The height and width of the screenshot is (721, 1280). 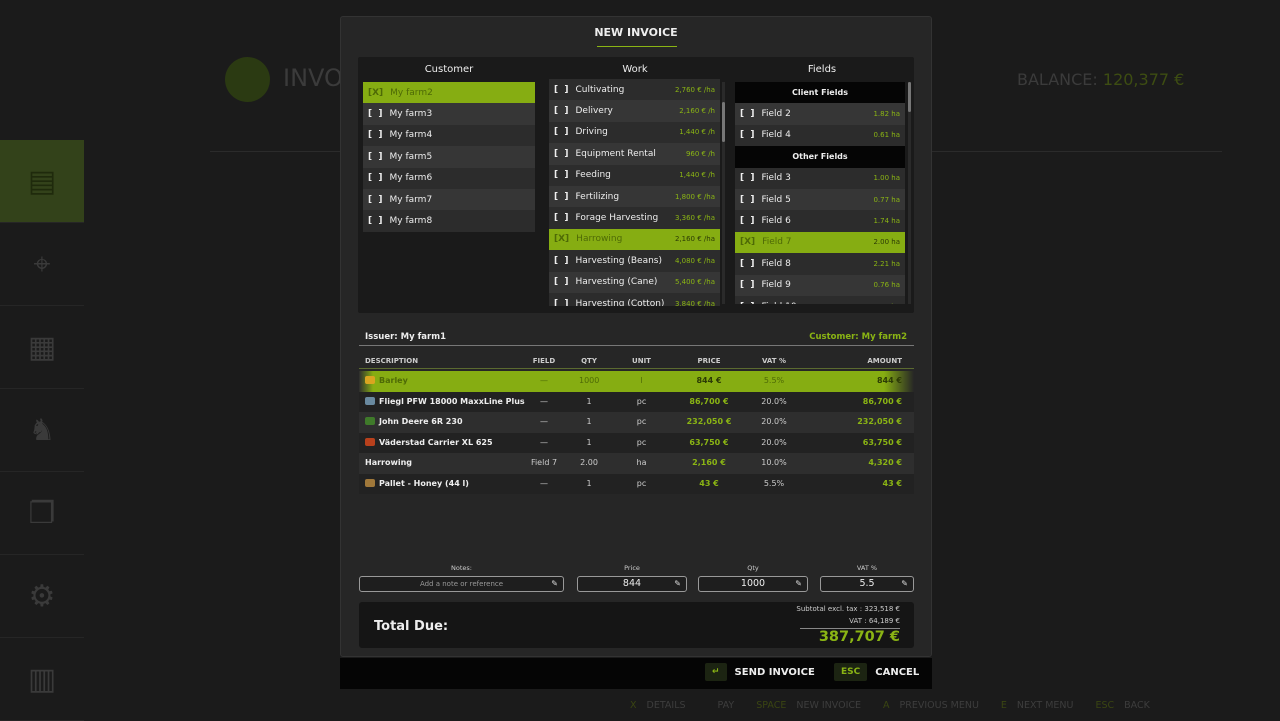 What do you see at coordinates (421, 421) in the screenshot?
I see `cell-text: John Deere 6R 230` at bounding box center [421, 421].